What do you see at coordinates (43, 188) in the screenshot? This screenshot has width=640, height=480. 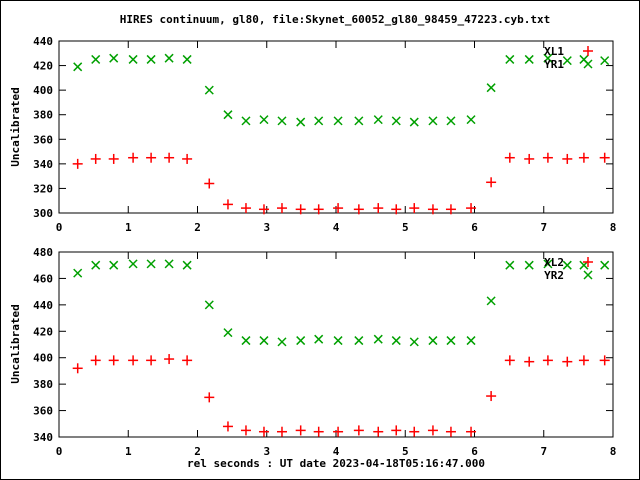 I see `y-tick-label: 320` at bounding box center [43, 188].